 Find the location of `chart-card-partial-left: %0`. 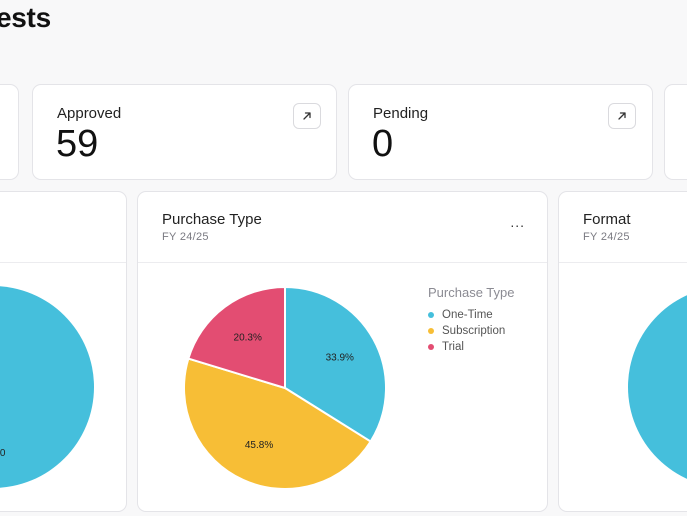

chart-card-partial-left: %0 is located at coordinates (63, 351).